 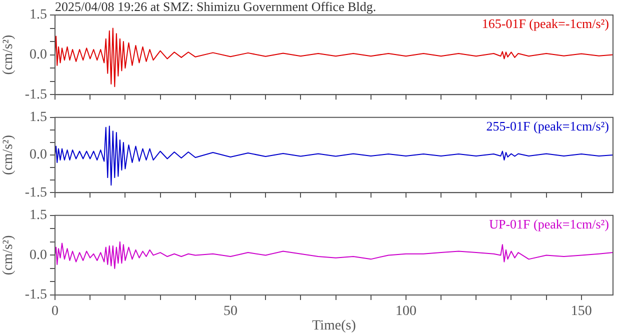 What do you see at coordinates (215, 7) in the screenshot?
I see `chart-title: 2025/04/08 19:26 at SMZ: Shimizu Government Office Bldg.` at bounding box center [215, 7].